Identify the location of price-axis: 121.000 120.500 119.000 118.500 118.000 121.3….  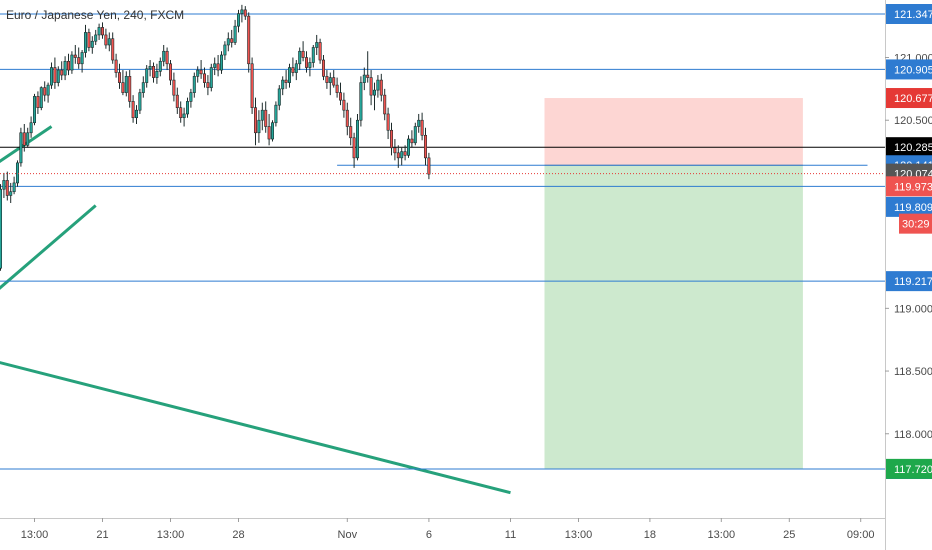
(908, 275).